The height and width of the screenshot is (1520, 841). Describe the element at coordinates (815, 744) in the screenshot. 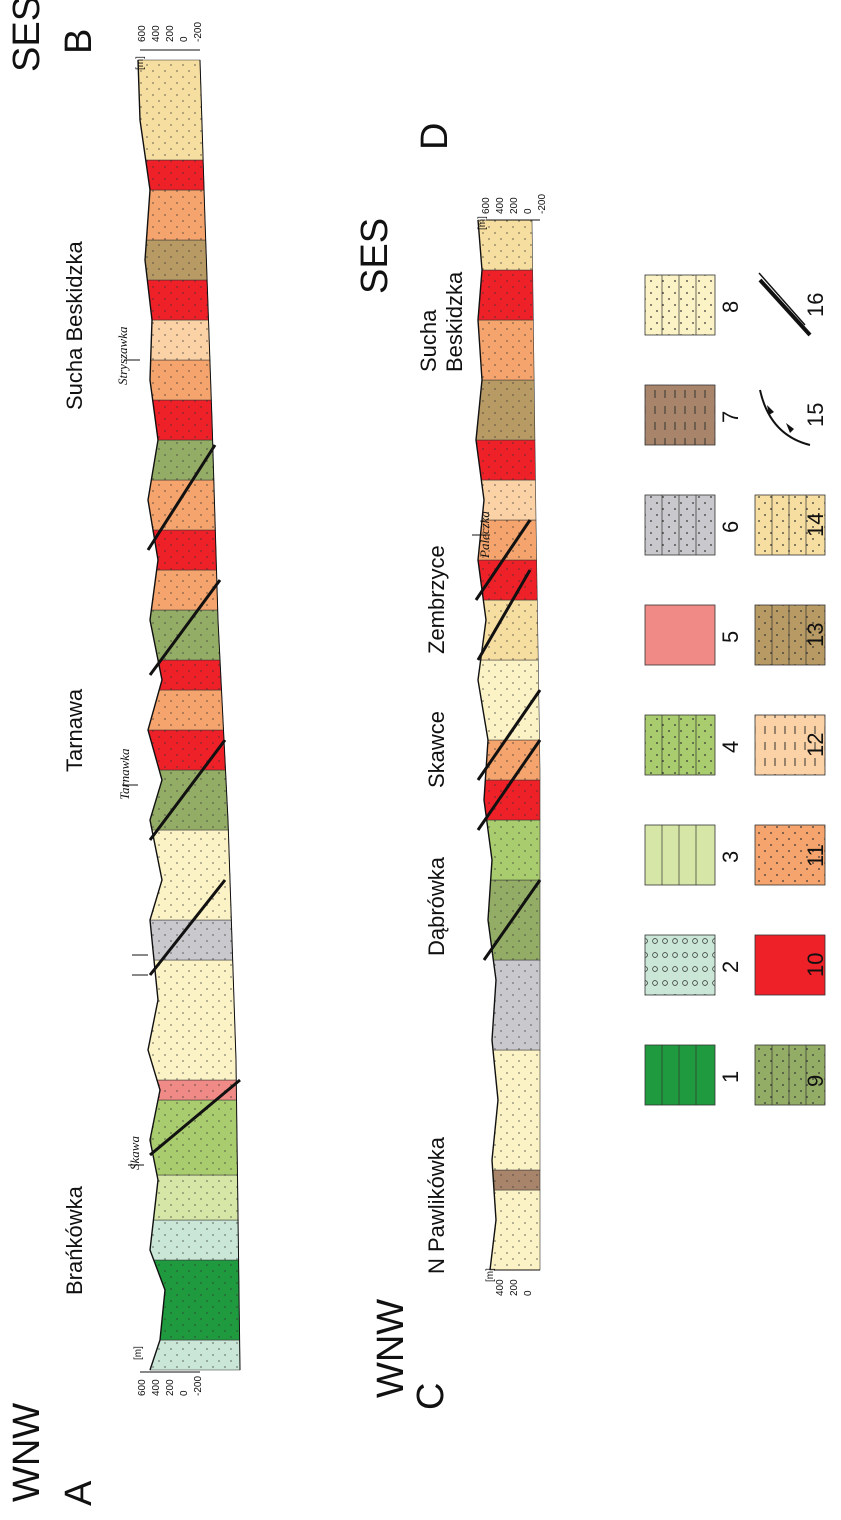

I see `legend-number-12: 12` at that location.